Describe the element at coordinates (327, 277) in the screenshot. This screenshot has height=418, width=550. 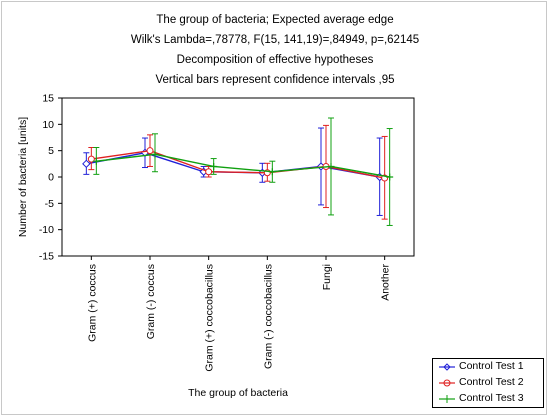
I see `x-tick-label: Fungi` at that location.